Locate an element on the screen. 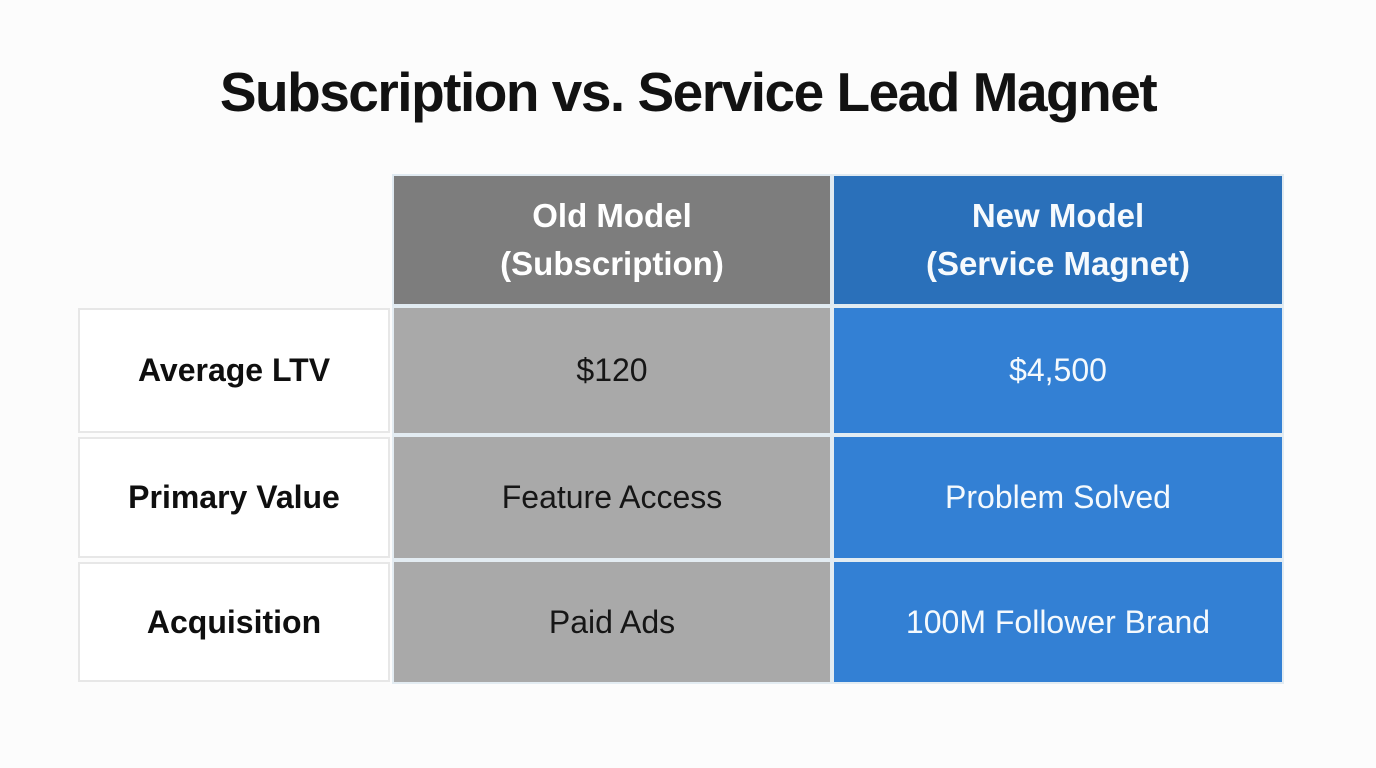 This screenshot has width=1376, height=768. row-label-primary-value: Primary Value is located at coordinates (234, 497).